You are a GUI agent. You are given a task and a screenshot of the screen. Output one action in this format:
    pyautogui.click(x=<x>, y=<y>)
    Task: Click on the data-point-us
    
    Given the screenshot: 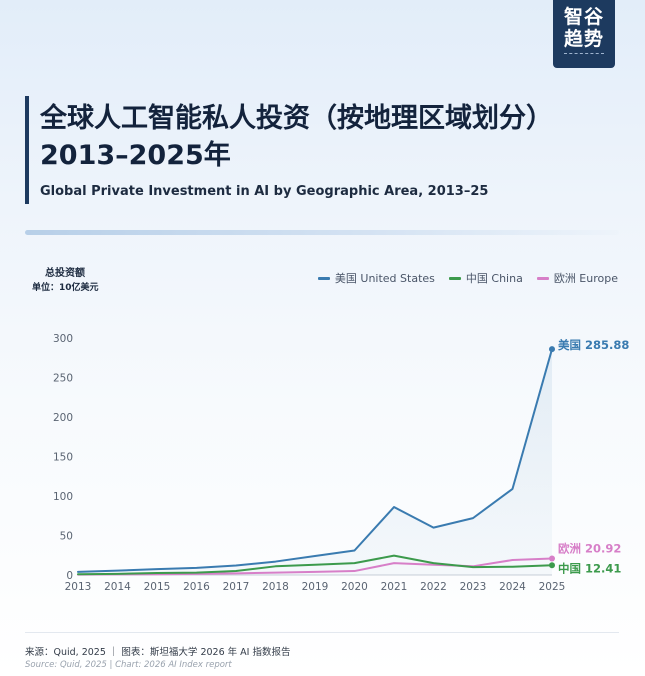 What is the action you would take?
    pyautogui.click(x=552, y=349)
    